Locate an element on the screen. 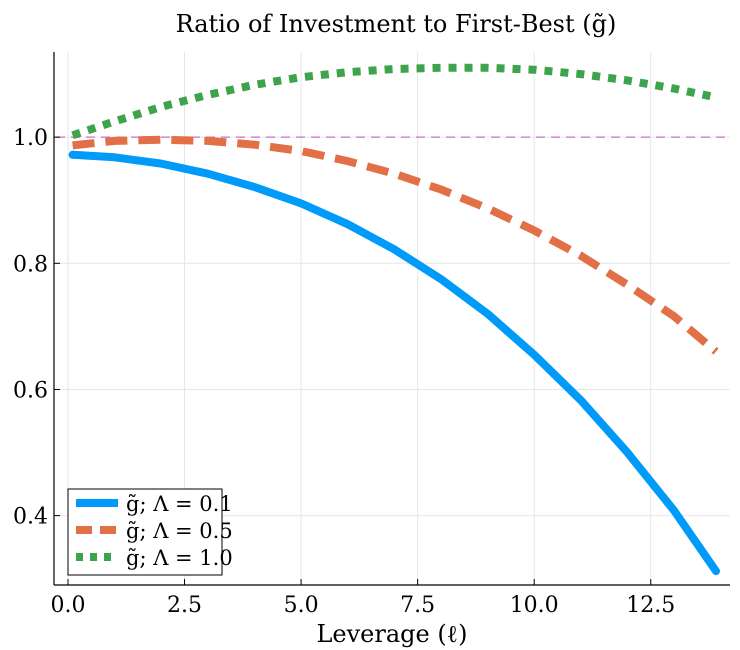 This screenshot has height=650, width=740. x-axis-label: Leverage (ℓ) is located at coordinates (391, 634).